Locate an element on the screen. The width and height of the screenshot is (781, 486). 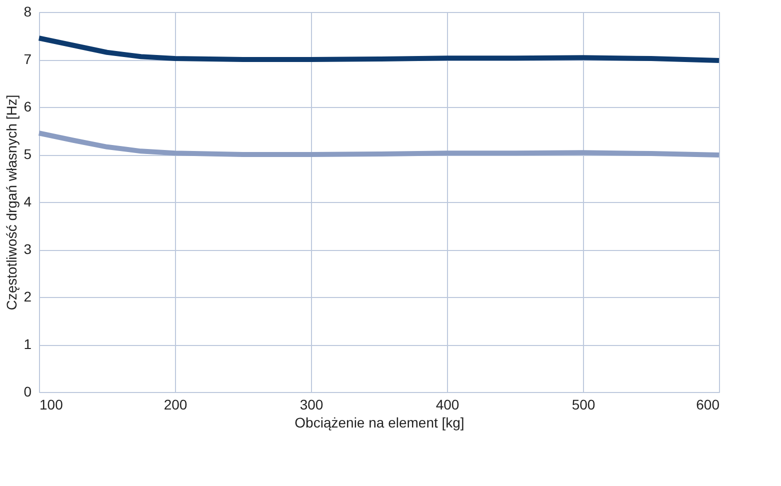
x-tick-label: 300 is located at coordinates (312, 404).